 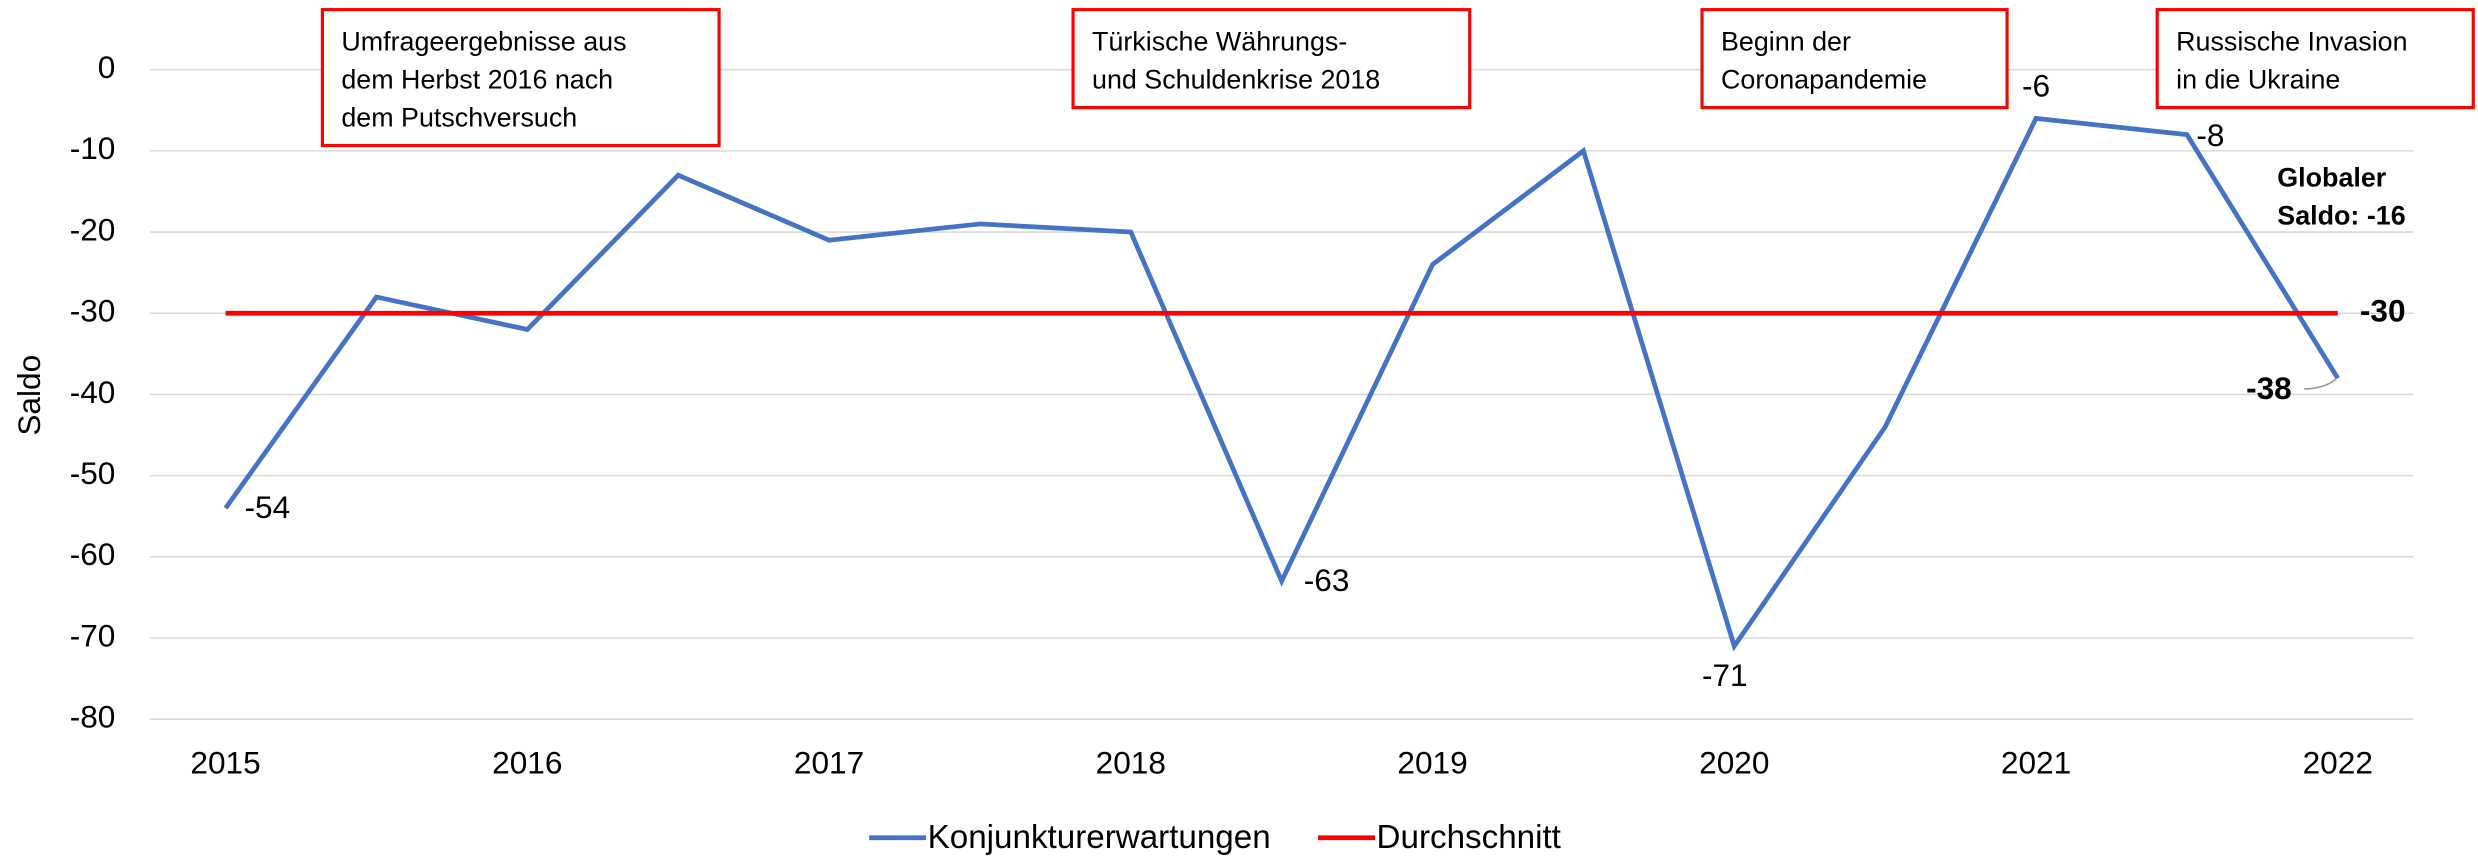 What do you see at coordinates (2341, 216) in the screenshot?
I see `annotation-text: Saldo: -16` at bounding box center [2341, 216].